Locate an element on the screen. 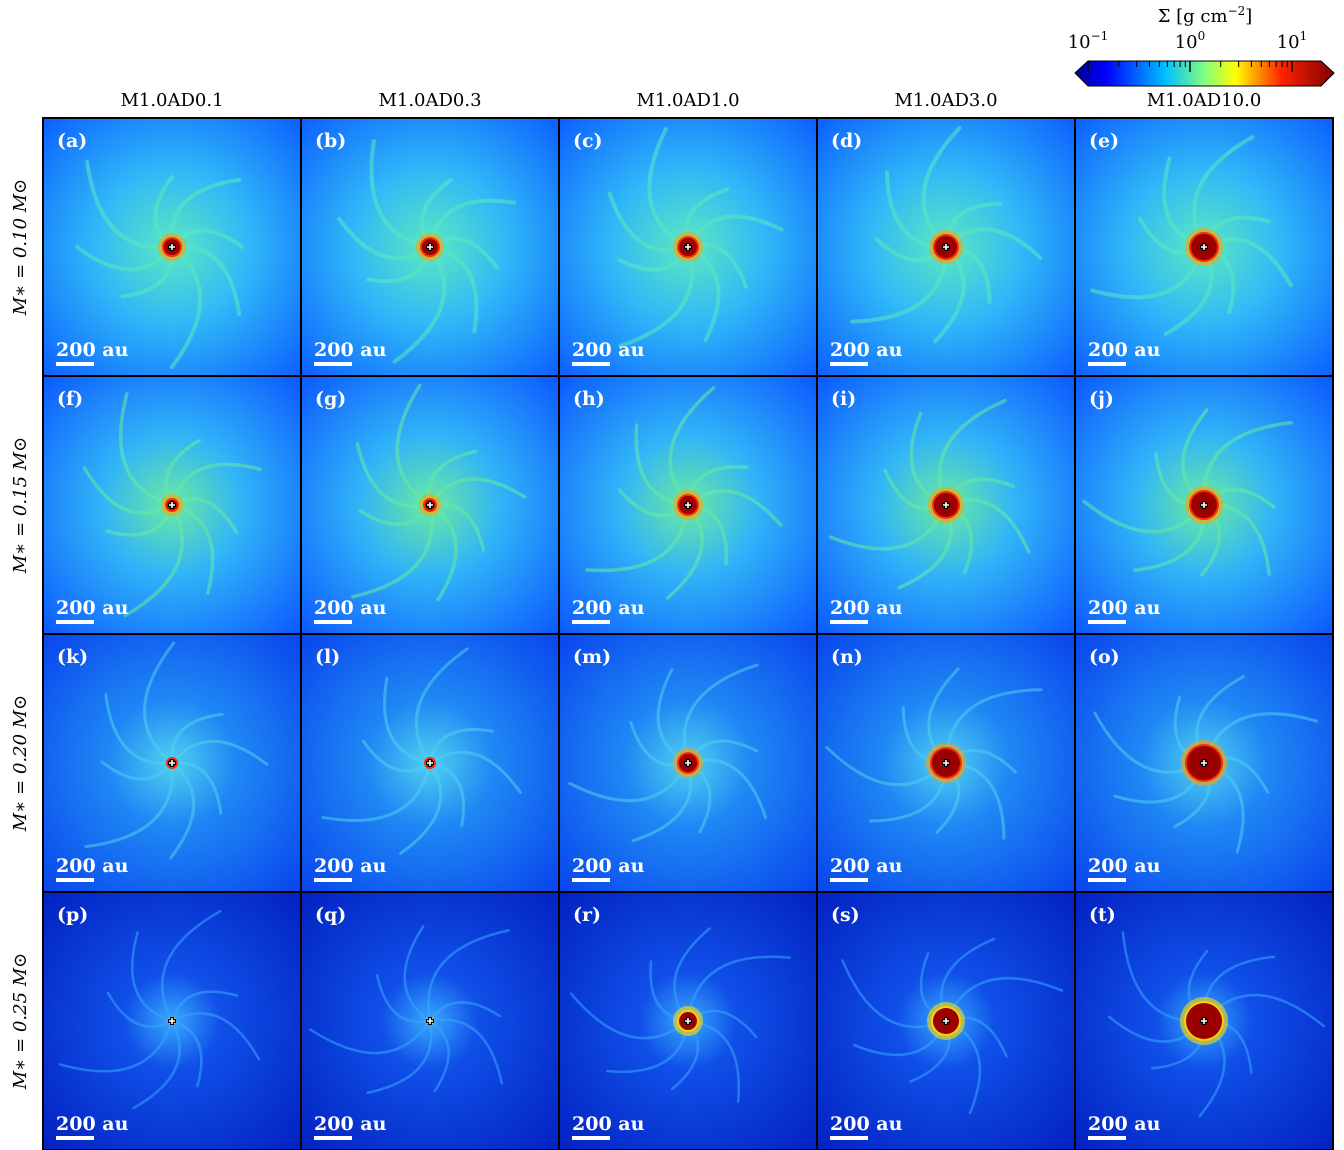 The height and width of the screenshot is (1150, 1344). panel-label: (a) is located at coordinates (72, 141).